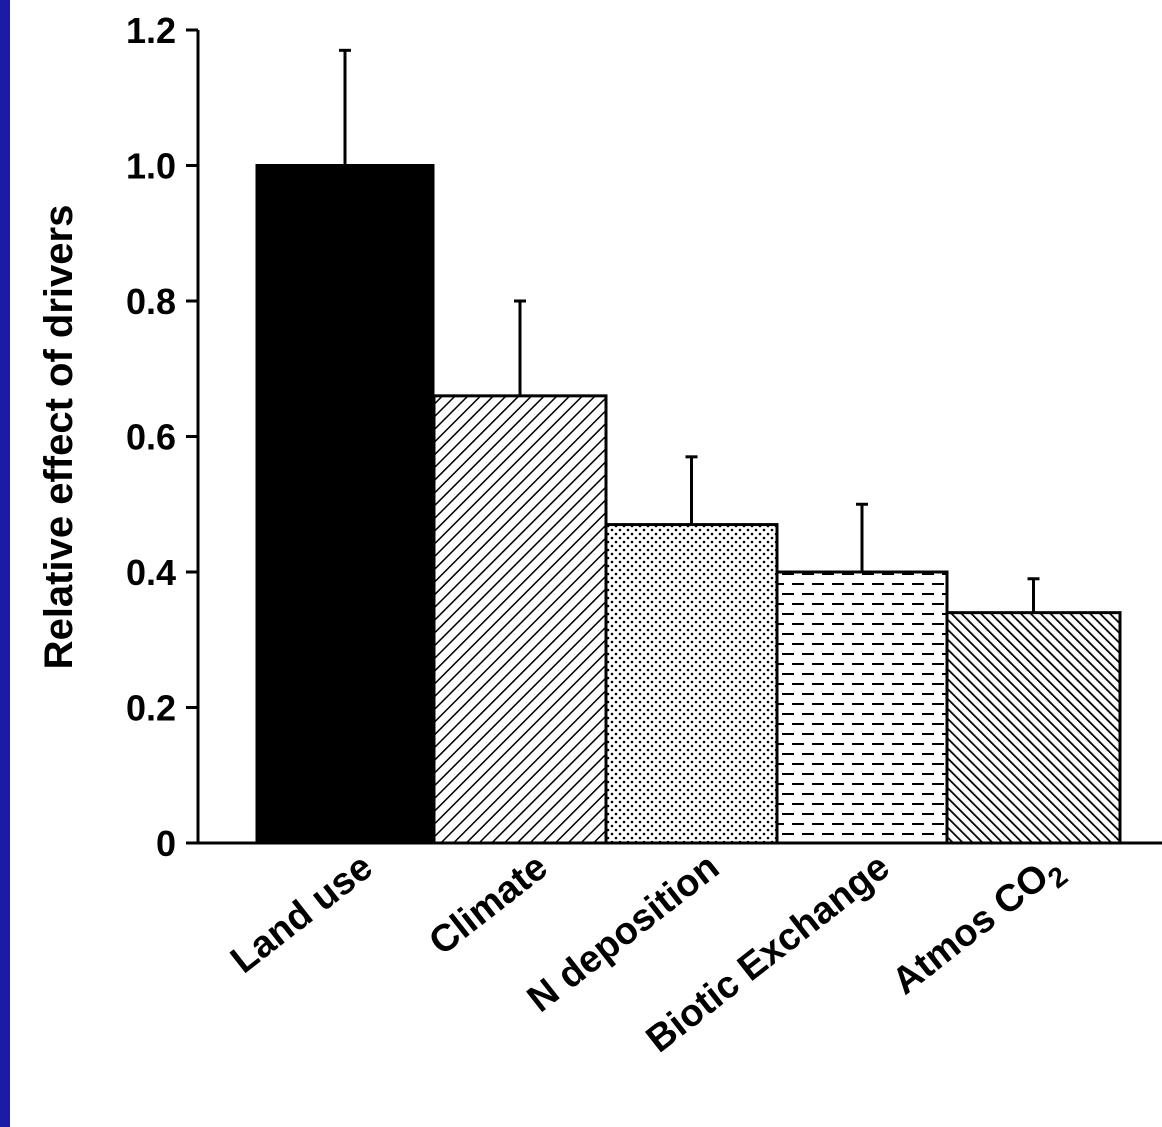 This screenshot has width=1162, height=1127. Describe the element at coordinates (489, 905) in the screenshot. I see `x-tick-label: Climate` at that location.